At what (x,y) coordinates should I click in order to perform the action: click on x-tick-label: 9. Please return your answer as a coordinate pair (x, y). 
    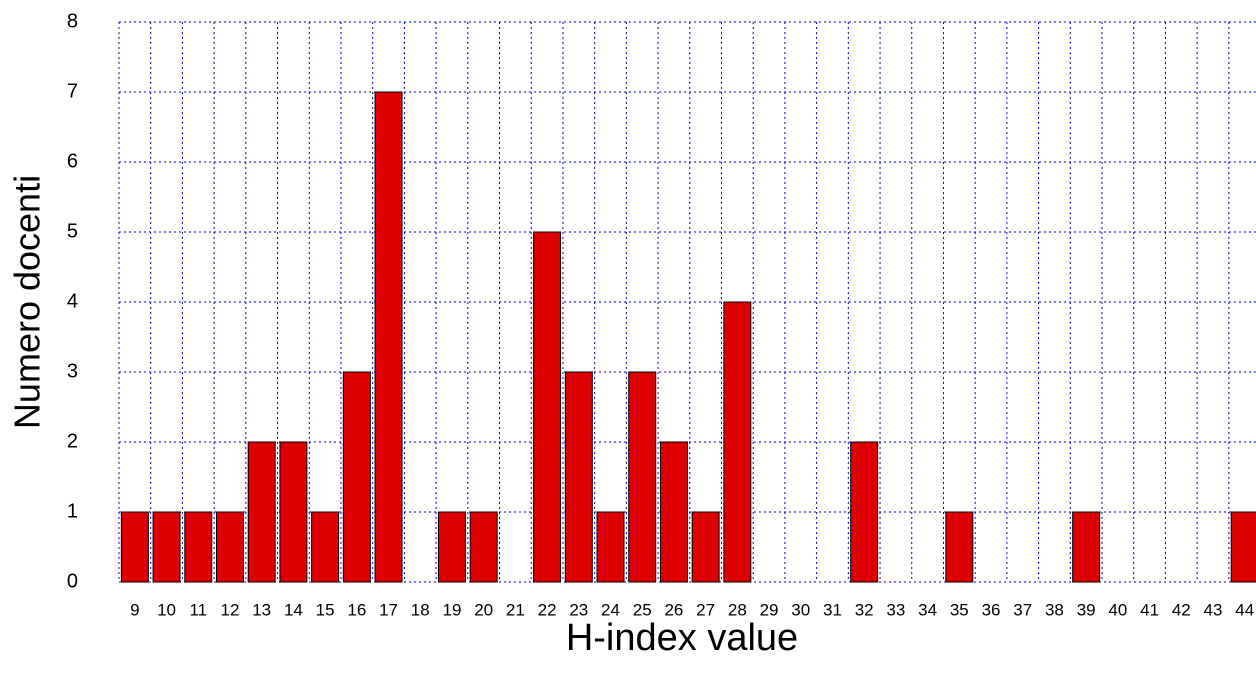
    Looking at the image, I should click on (134, 609).